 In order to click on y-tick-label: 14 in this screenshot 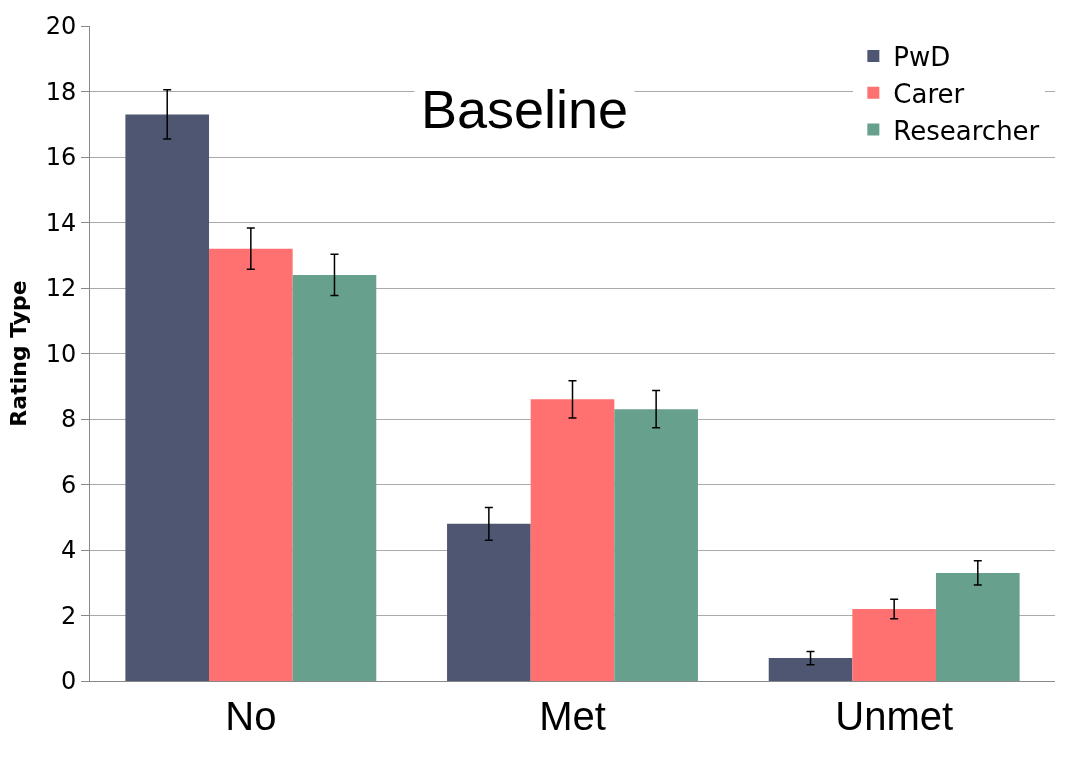, I will do `click(61, 222)`.